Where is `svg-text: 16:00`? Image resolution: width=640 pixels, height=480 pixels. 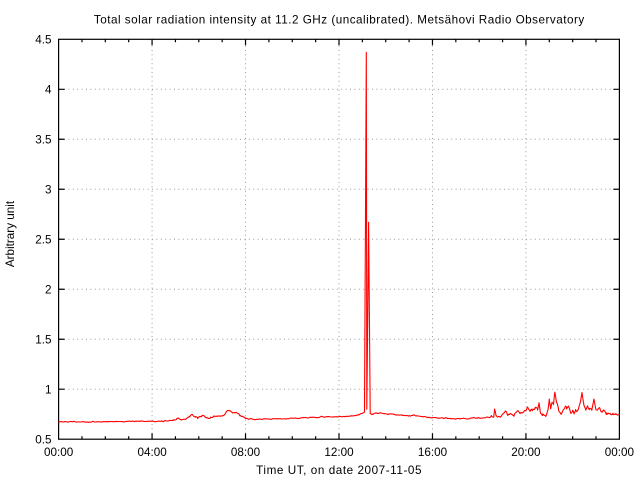
svg-text: 16:00 is located at coordinates (433, 452).